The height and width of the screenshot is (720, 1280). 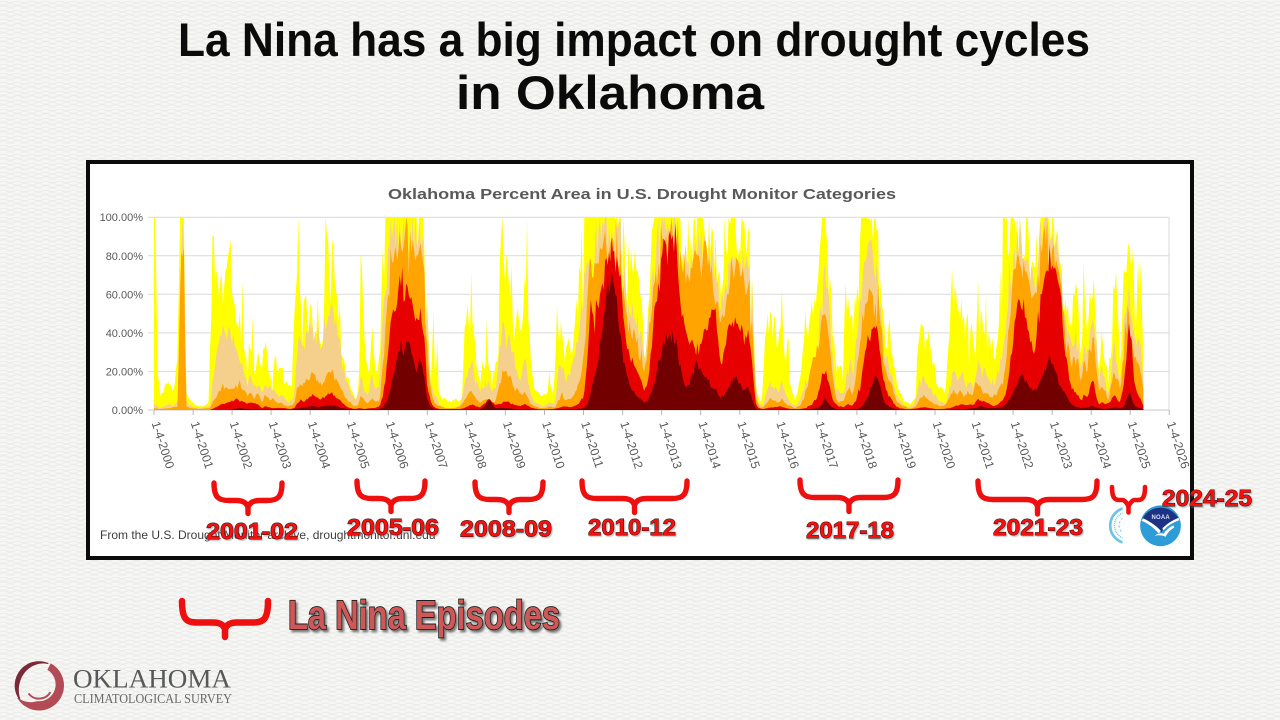 I want to click on svg-text: 80.00%, so click(x=125, y=257).